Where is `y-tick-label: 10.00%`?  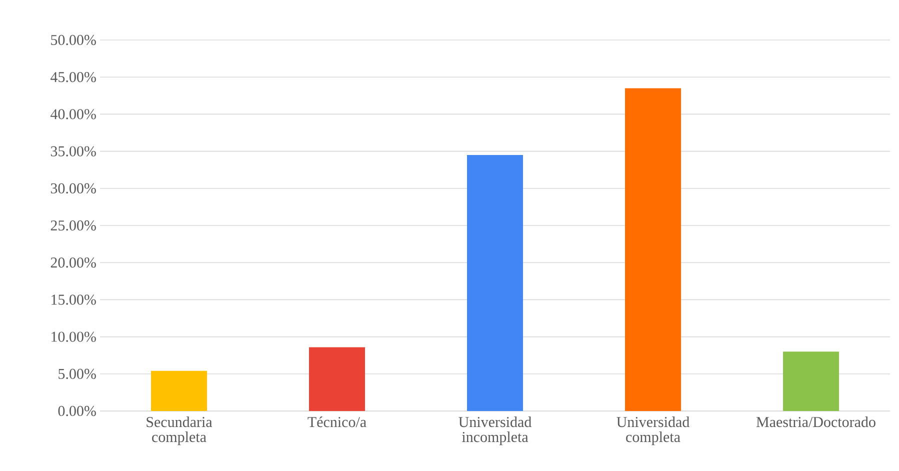
y-tick-label: 10.00% is located at coordinates (74, 337).